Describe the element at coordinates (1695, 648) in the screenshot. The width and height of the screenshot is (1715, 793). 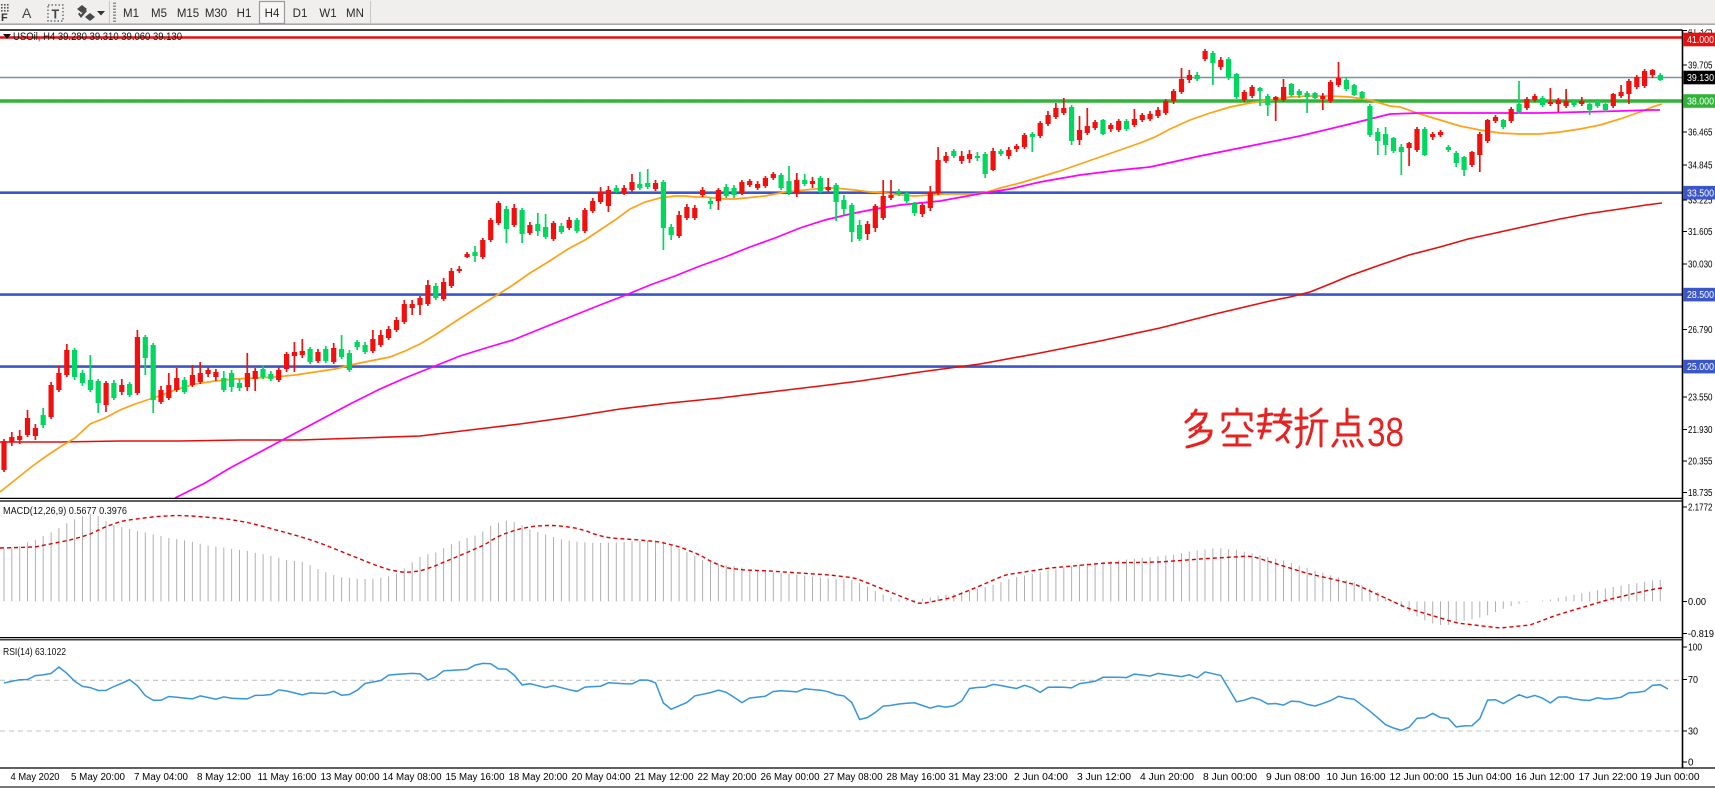
I see `svg-text: 100` at that location.